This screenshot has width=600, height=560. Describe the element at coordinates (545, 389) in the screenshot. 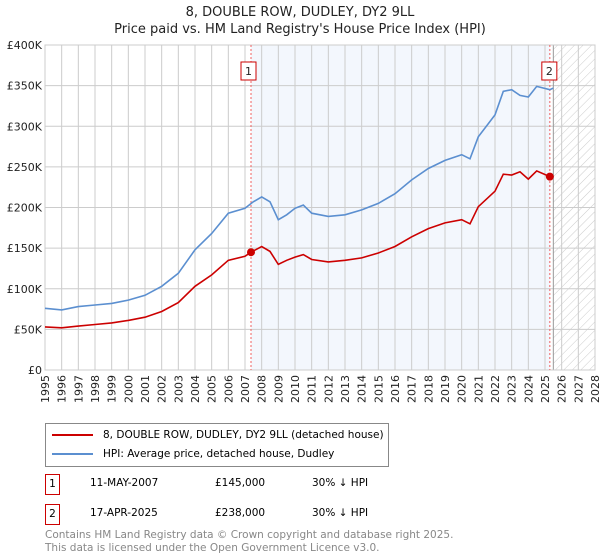

I see `x-tick-label: 2025` at that location.